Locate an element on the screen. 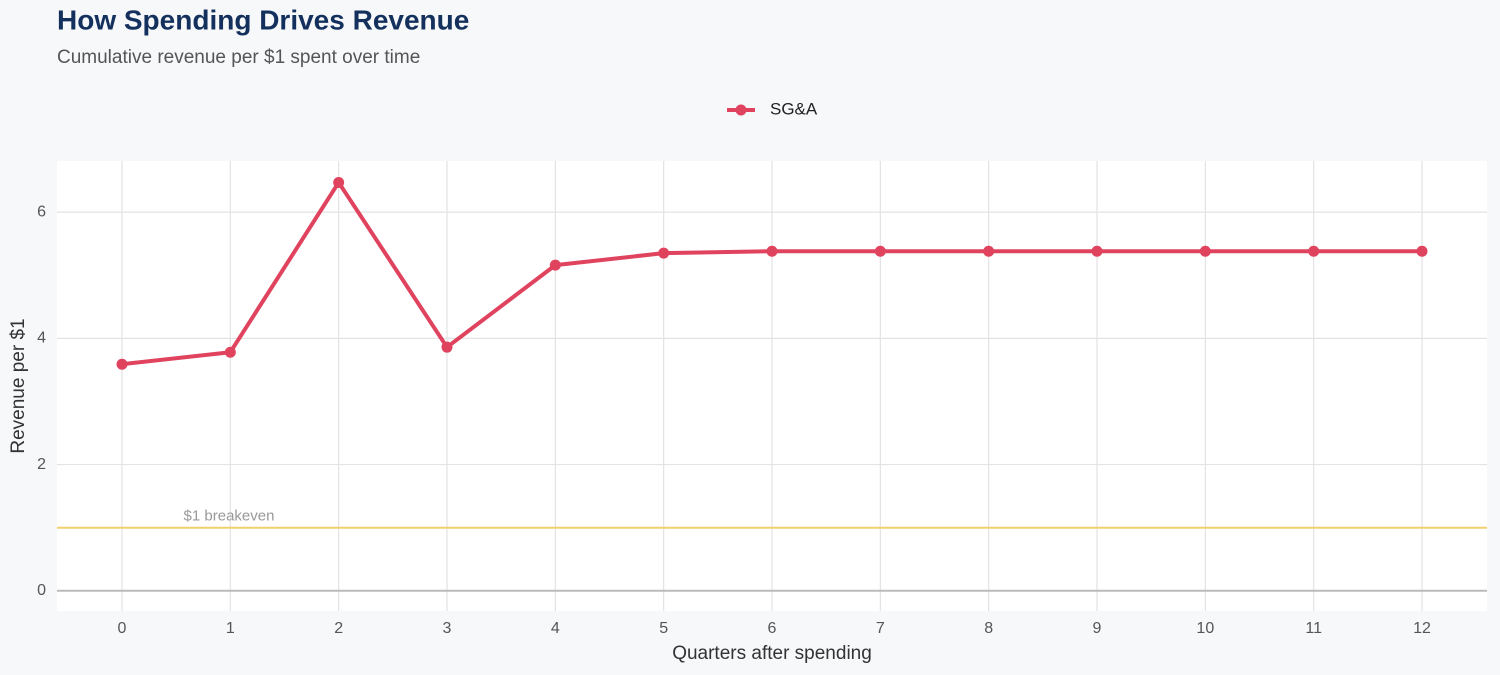 This screenshot has width=1500, height=675. x-tick-label: 7 is located at coordinates (880, 628).